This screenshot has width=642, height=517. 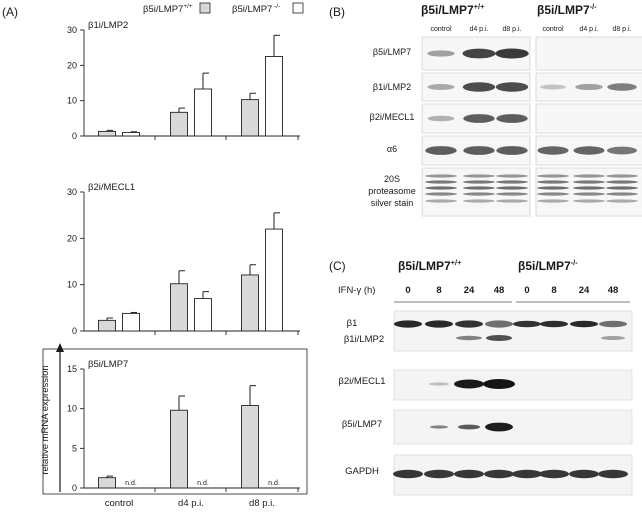 I want to click on legend-ko-label: β5i/LMP7 -/-, so click(x=256, y=9).